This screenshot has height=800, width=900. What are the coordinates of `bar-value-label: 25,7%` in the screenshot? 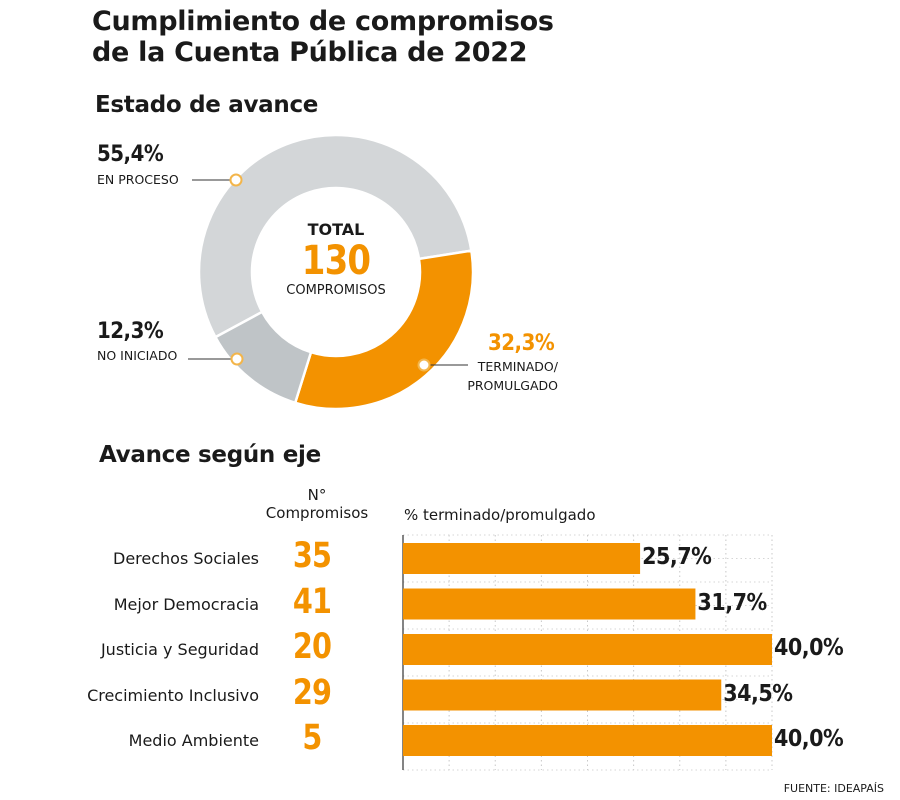 It's located at (677, 557).